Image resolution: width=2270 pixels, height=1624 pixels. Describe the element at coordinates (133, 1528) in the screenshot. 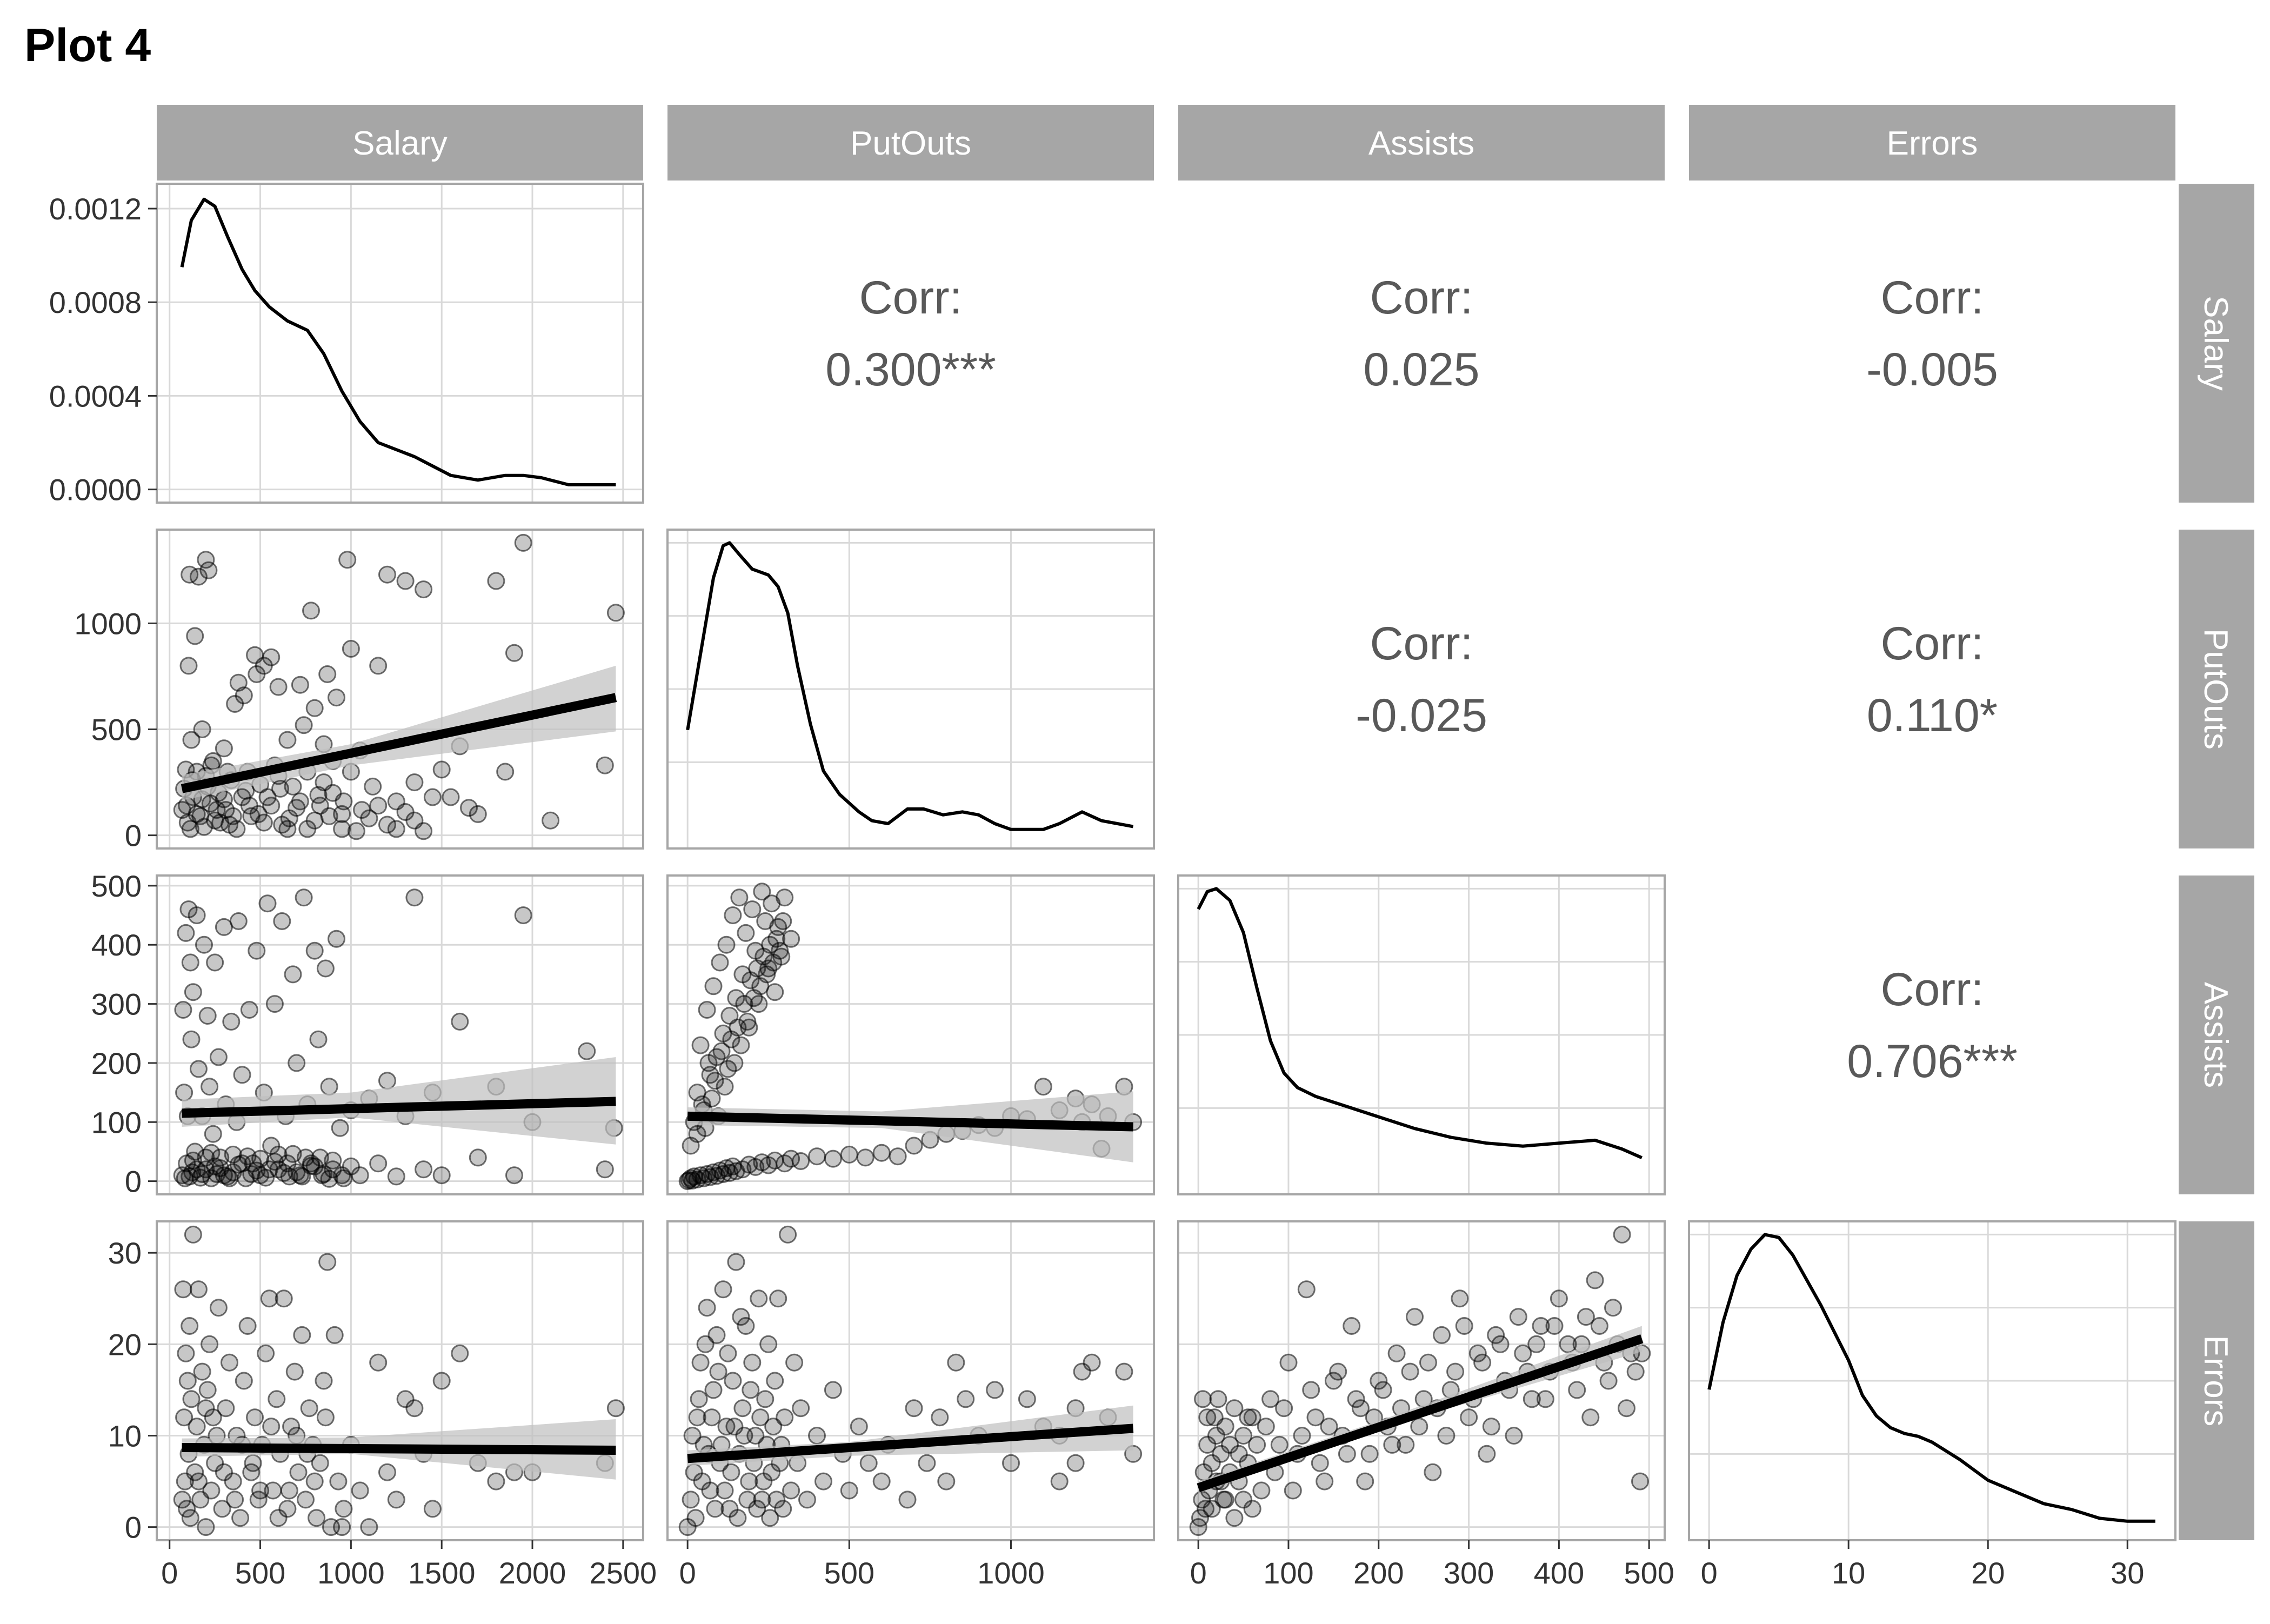

I see `y-tick-label-errors: 0` at that location.